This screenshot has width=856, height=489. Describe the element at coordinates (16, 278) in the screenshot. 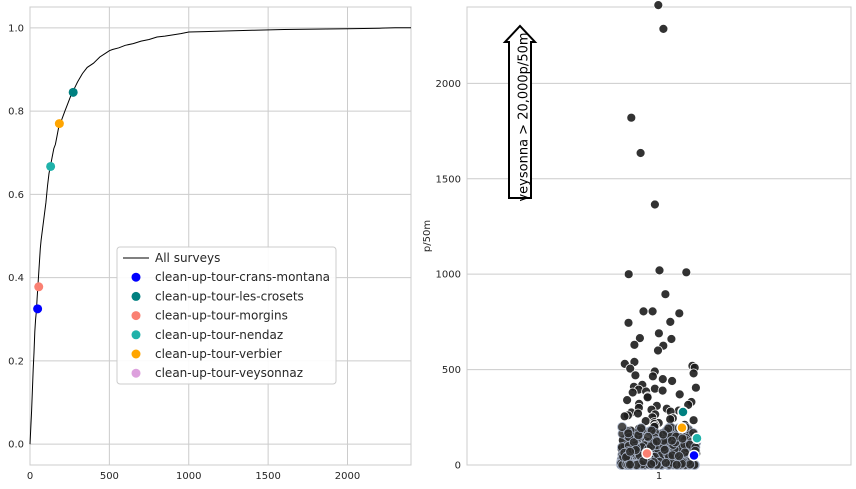

I see `y-tick-label: 0.4` at that location.